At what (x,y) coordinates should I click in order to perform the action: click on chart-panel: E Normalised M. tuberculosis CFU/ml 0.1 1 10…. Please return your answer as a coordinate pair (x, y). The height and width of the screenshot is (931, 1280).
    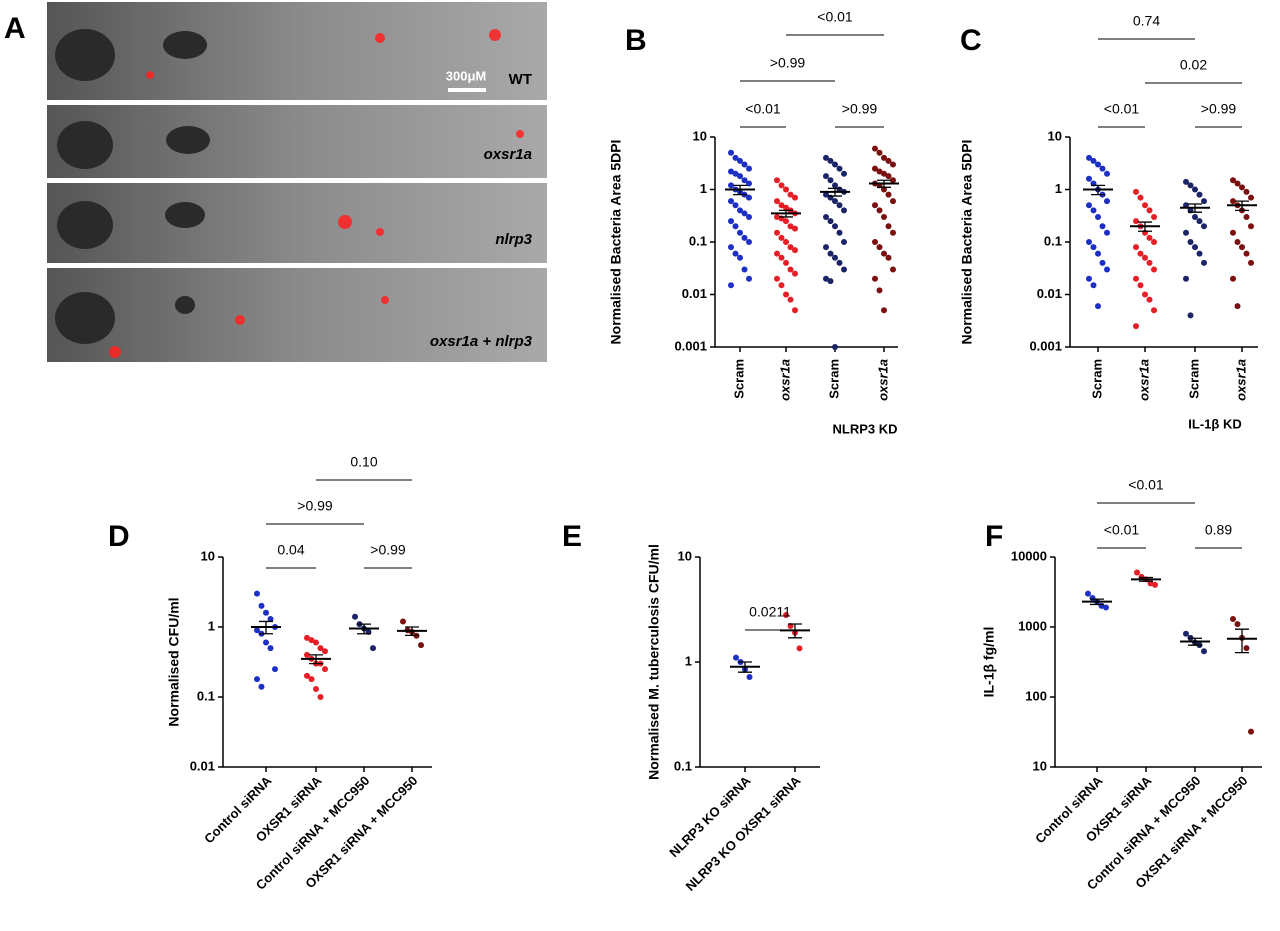
    Looking at the image, I should click on (691, 707).